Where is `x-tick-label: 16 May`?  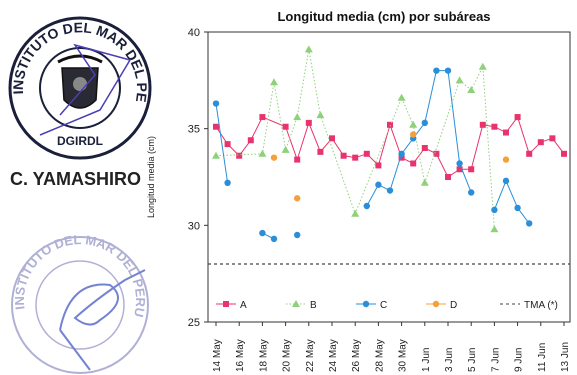
x-tick-label: 16 May is located at coordinates (240, 355).